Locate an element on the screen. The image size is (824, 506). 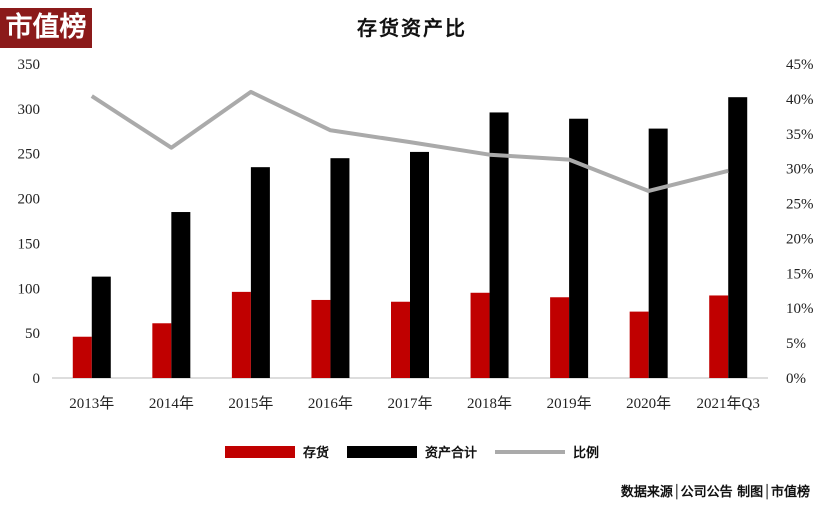
x-tick-label: 2016年 is located at coordinates (330, 403).